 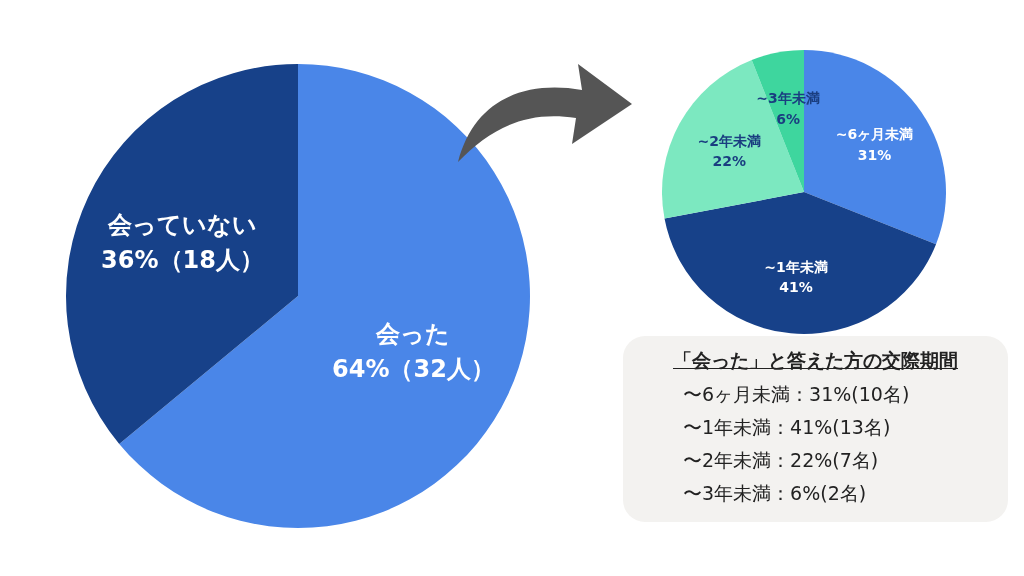 I want to click on text: 〜3年未満：6%(2名), so click(x=775, y=493).